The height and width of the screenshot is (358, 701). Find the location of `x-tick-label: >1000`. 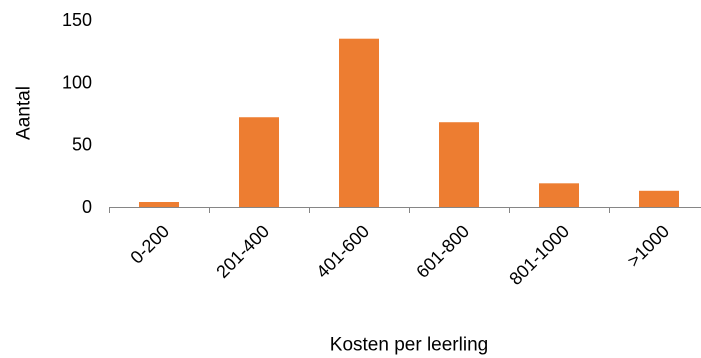

x-tick-label: >1000 is located at coordinates (648, 246).